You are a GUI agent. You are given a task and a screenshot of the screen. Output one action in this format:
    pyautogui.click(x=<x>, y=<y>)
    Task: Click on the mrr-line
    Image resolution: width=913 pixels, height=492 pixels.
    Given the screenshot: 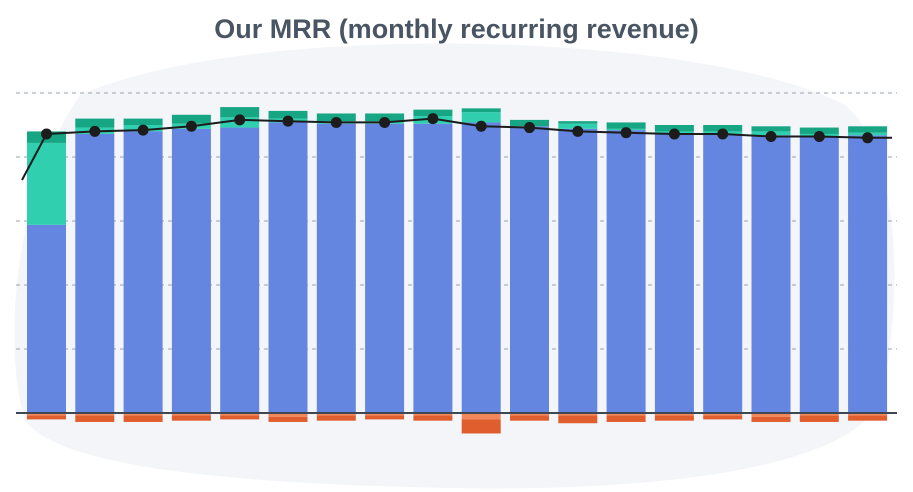 What is the action you would take?
    pyautogui.click(x=456, y=149)
    